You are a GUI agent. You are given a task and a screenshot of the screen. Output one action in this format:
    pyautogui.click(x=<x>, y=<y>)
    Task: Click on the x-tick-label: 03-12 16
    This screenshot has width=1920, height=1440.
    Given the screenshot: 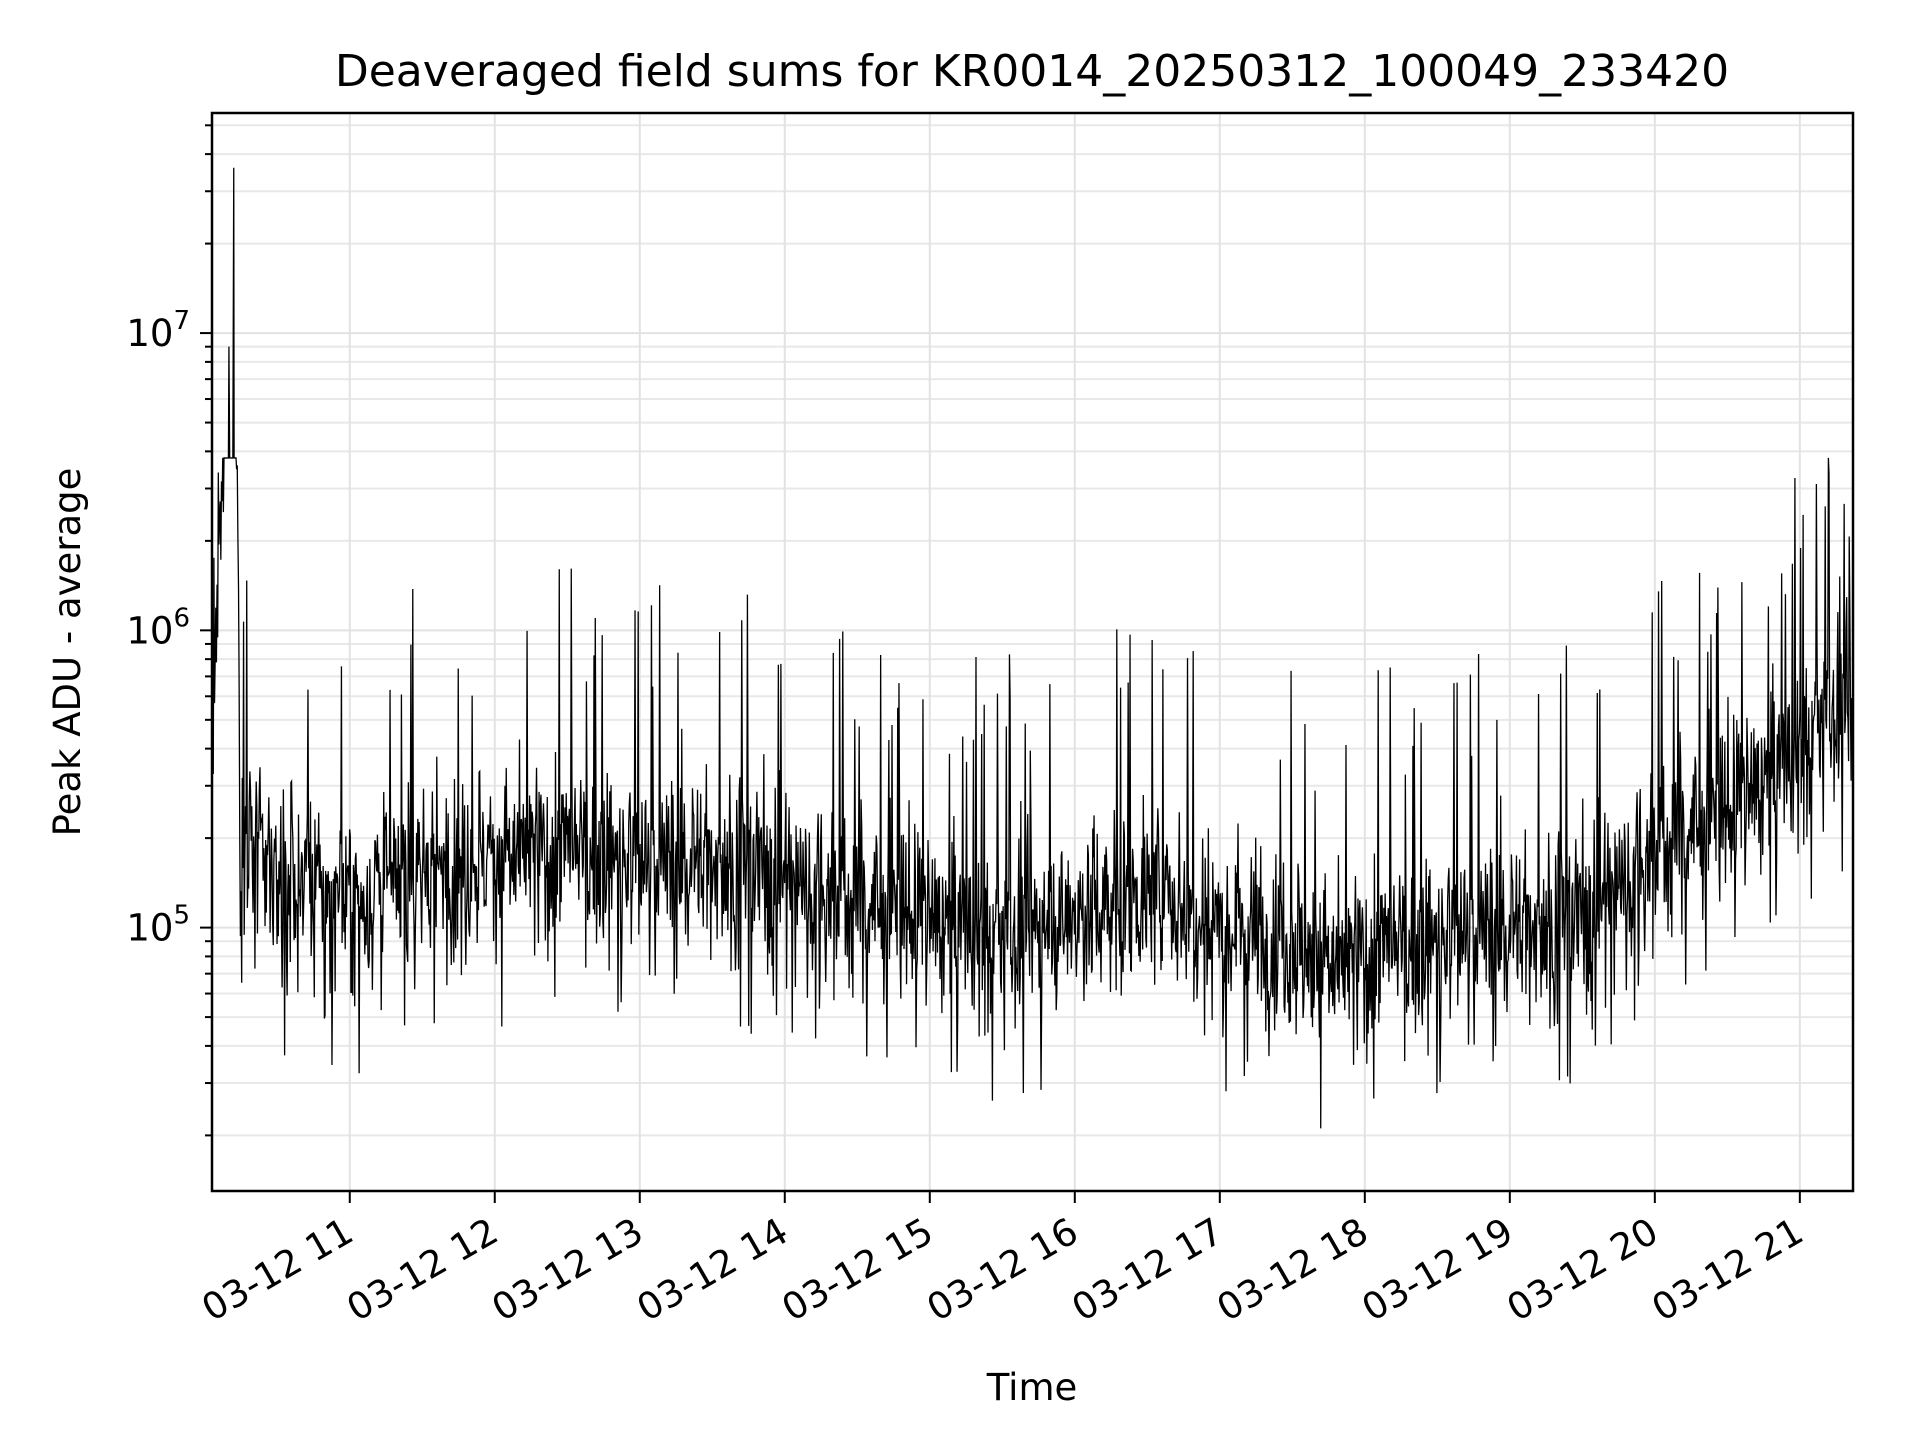 What is the action you would take?
    pyautogui.click(x=1003, y=1270)
    